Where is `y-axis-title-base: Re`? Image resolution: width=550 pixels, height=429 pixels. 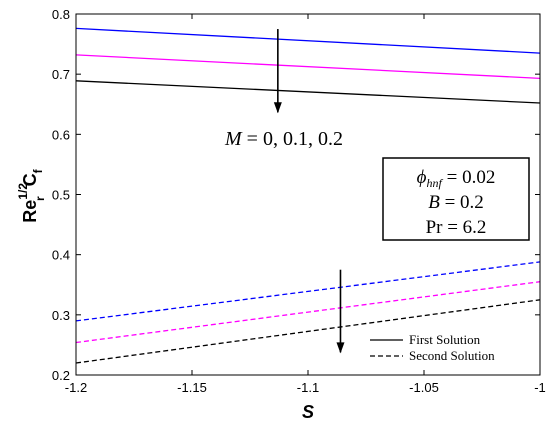
y-axis-title-base: Re is located at coordinates (30, 211).